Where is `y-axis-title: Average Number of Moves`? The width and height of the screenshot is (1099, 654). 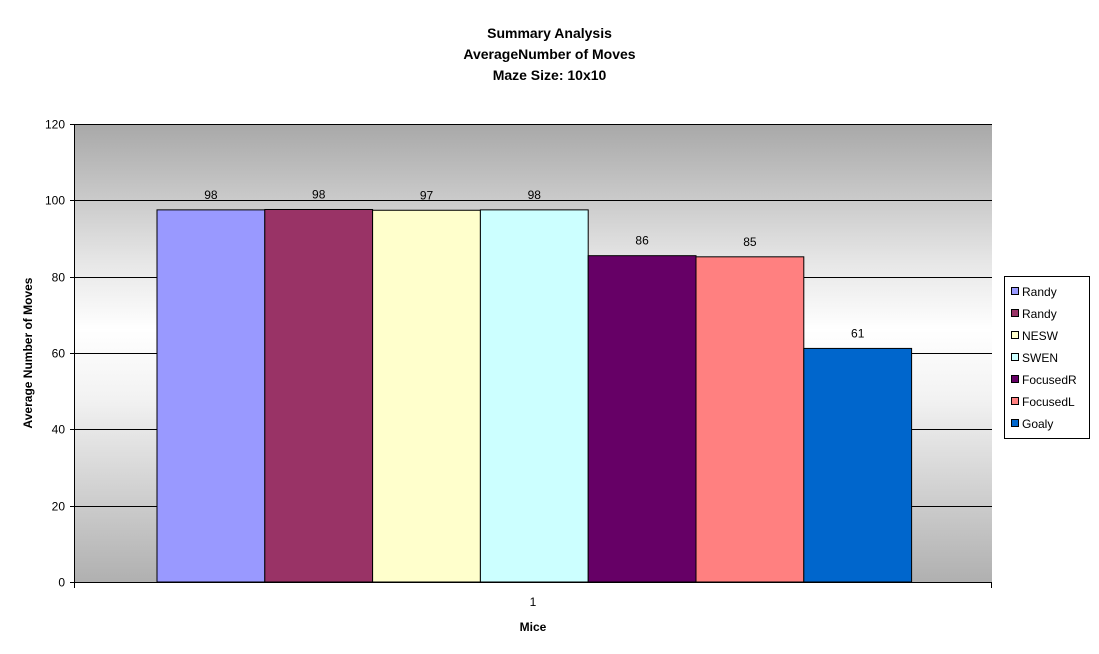
y-axis-title: Average Number of Moves is located at coordinates (28, 352).